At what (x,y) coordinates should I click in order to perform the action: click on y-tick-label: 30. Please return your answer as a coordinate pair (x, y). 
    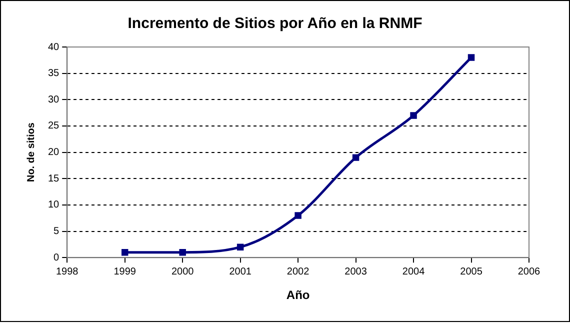
    Looking at the image, I should click on (54, 100).